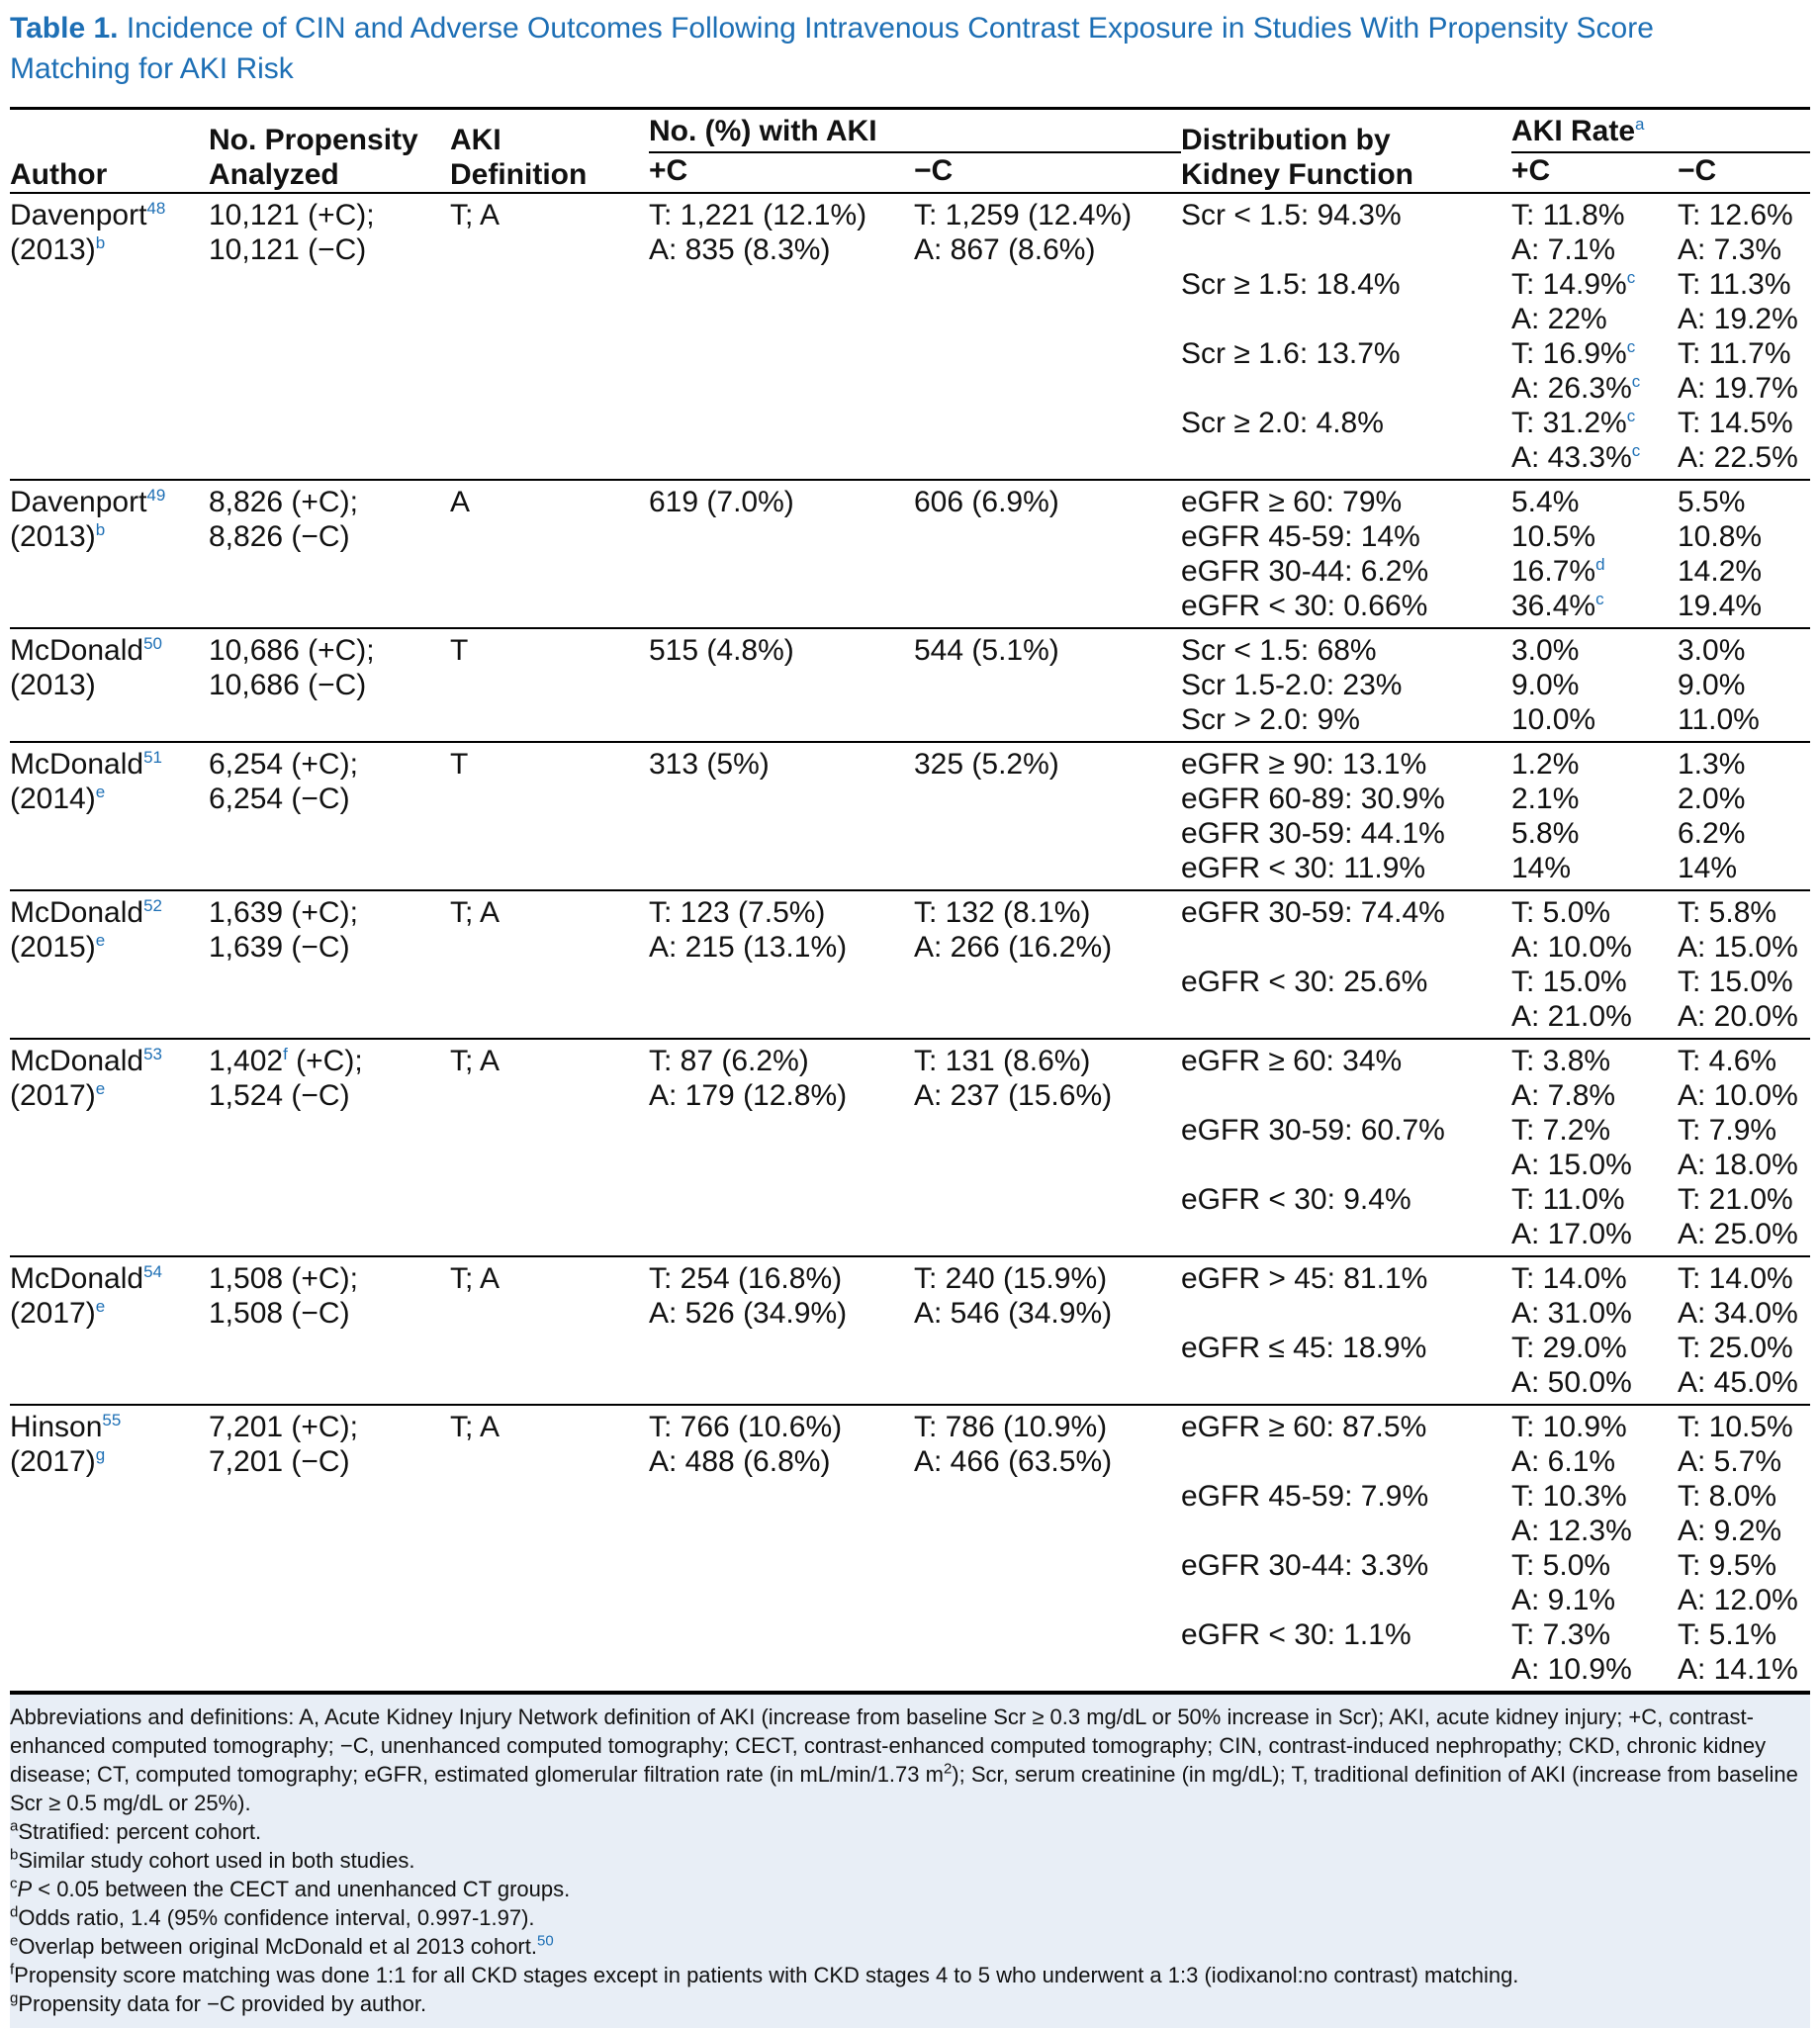 The image size is (1820, 2028). Describe the element at coordinates (1730, 1531) in the screenshot. I see `cell-rate-minus-c-text: A: 9.2%` at that location.